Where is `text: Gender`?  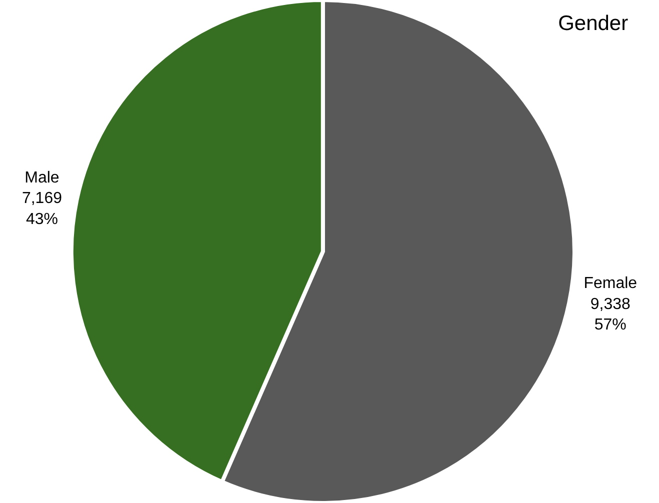
text: Gender is located at coordinates (593, 23).